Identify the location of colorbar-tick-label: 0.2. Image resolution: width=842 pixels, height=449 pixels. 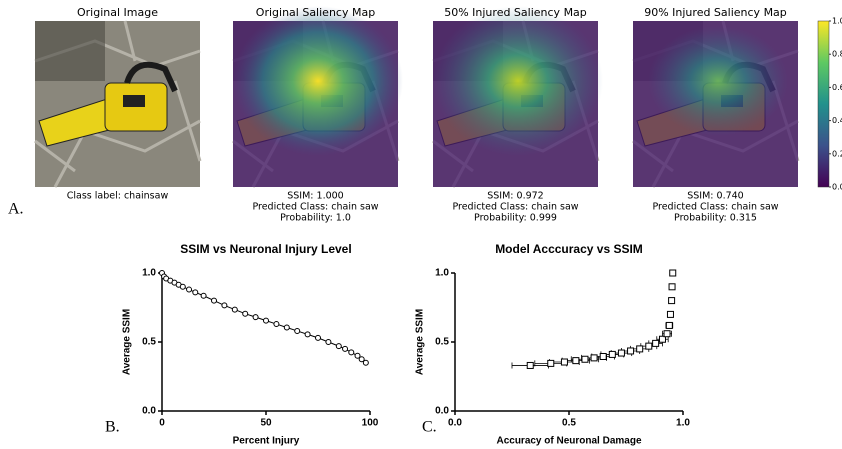
(837, 153).